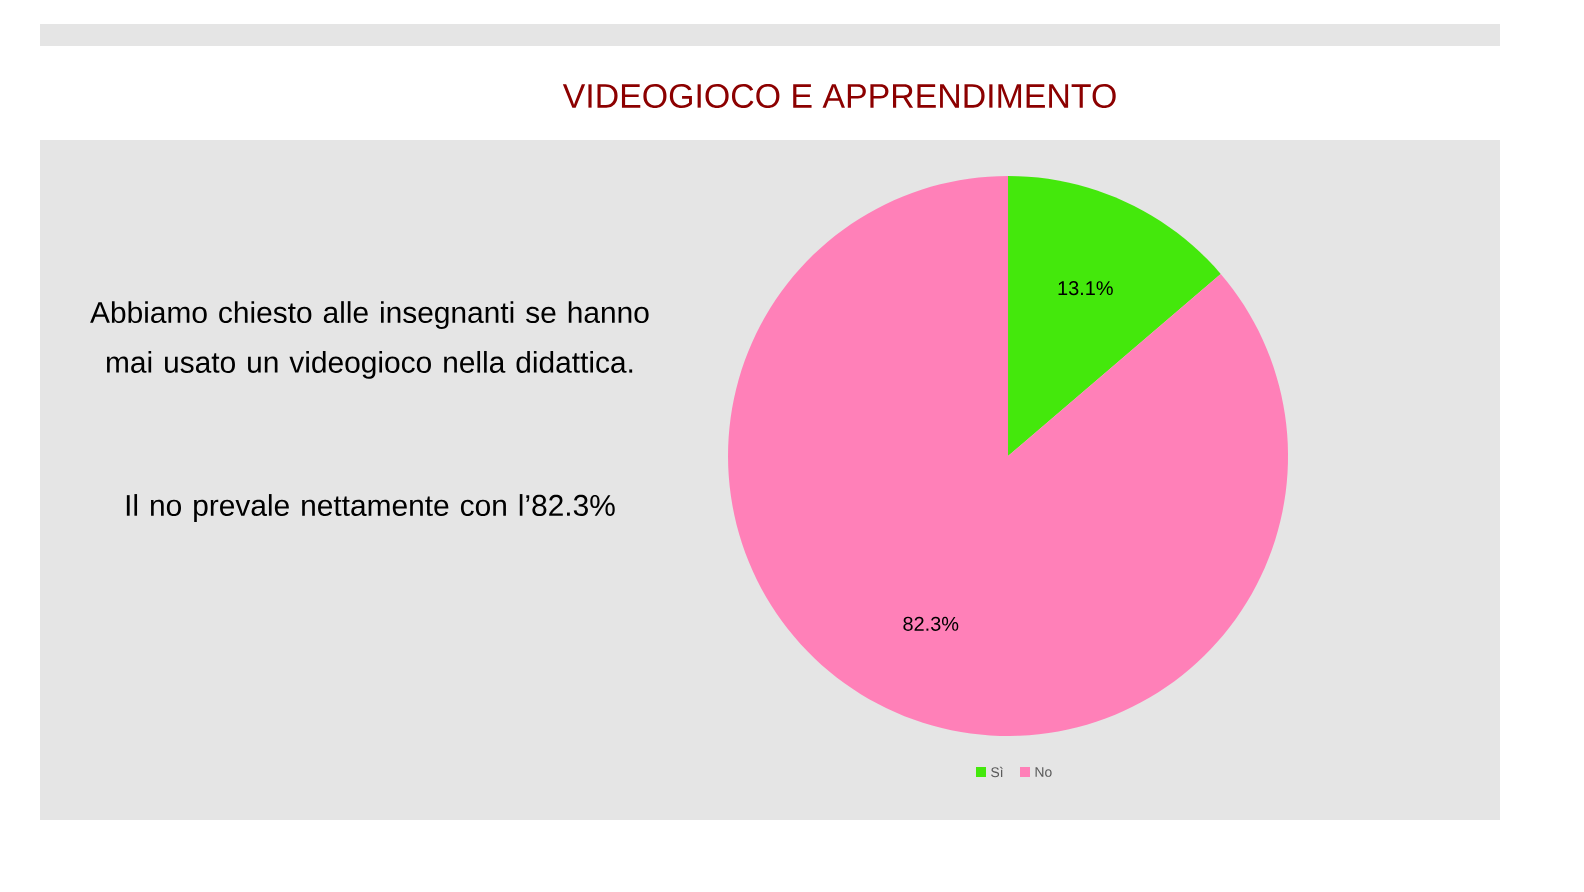  Describe the element at coordinates (839, 95) in the screenshot. I see `chart-title: VIDEOGIOCO E APPRENDIMENTO` at that location.